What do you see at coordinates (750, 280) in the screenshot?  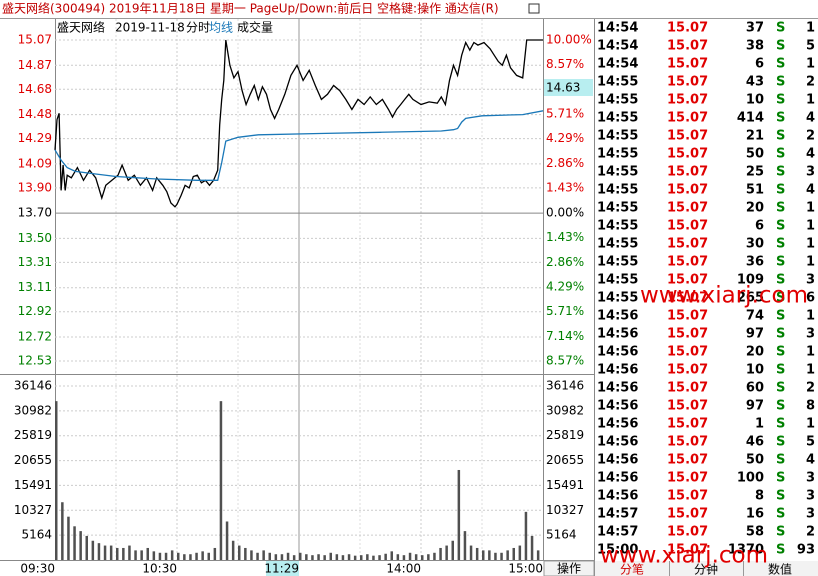 I see `tick-volume: 109` at bounding box center [750, 280].